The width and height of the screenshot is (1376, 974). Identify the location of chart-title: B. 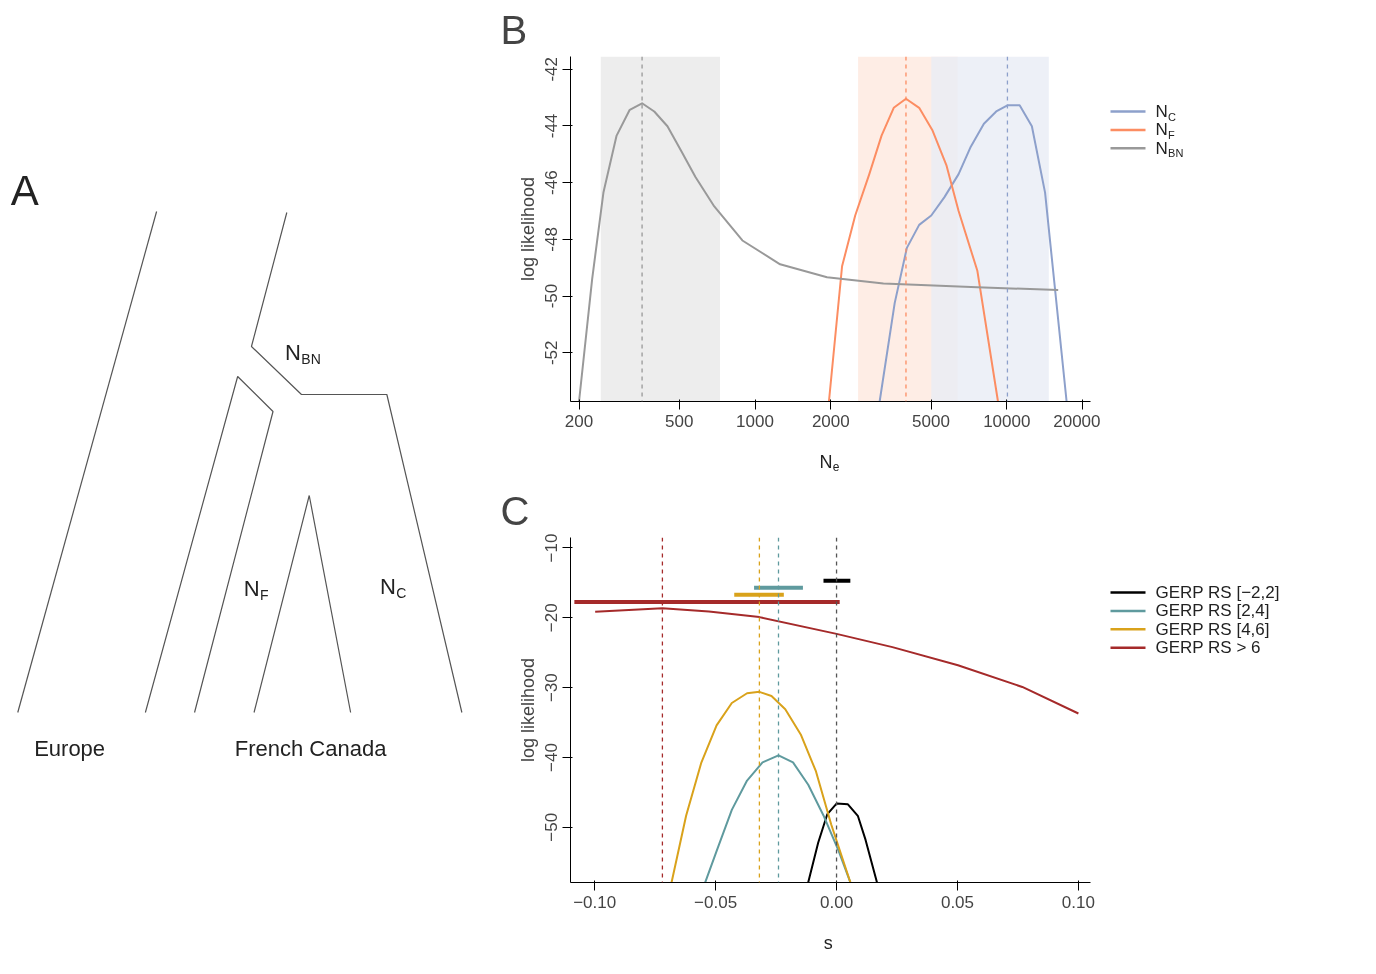
(514, 29).